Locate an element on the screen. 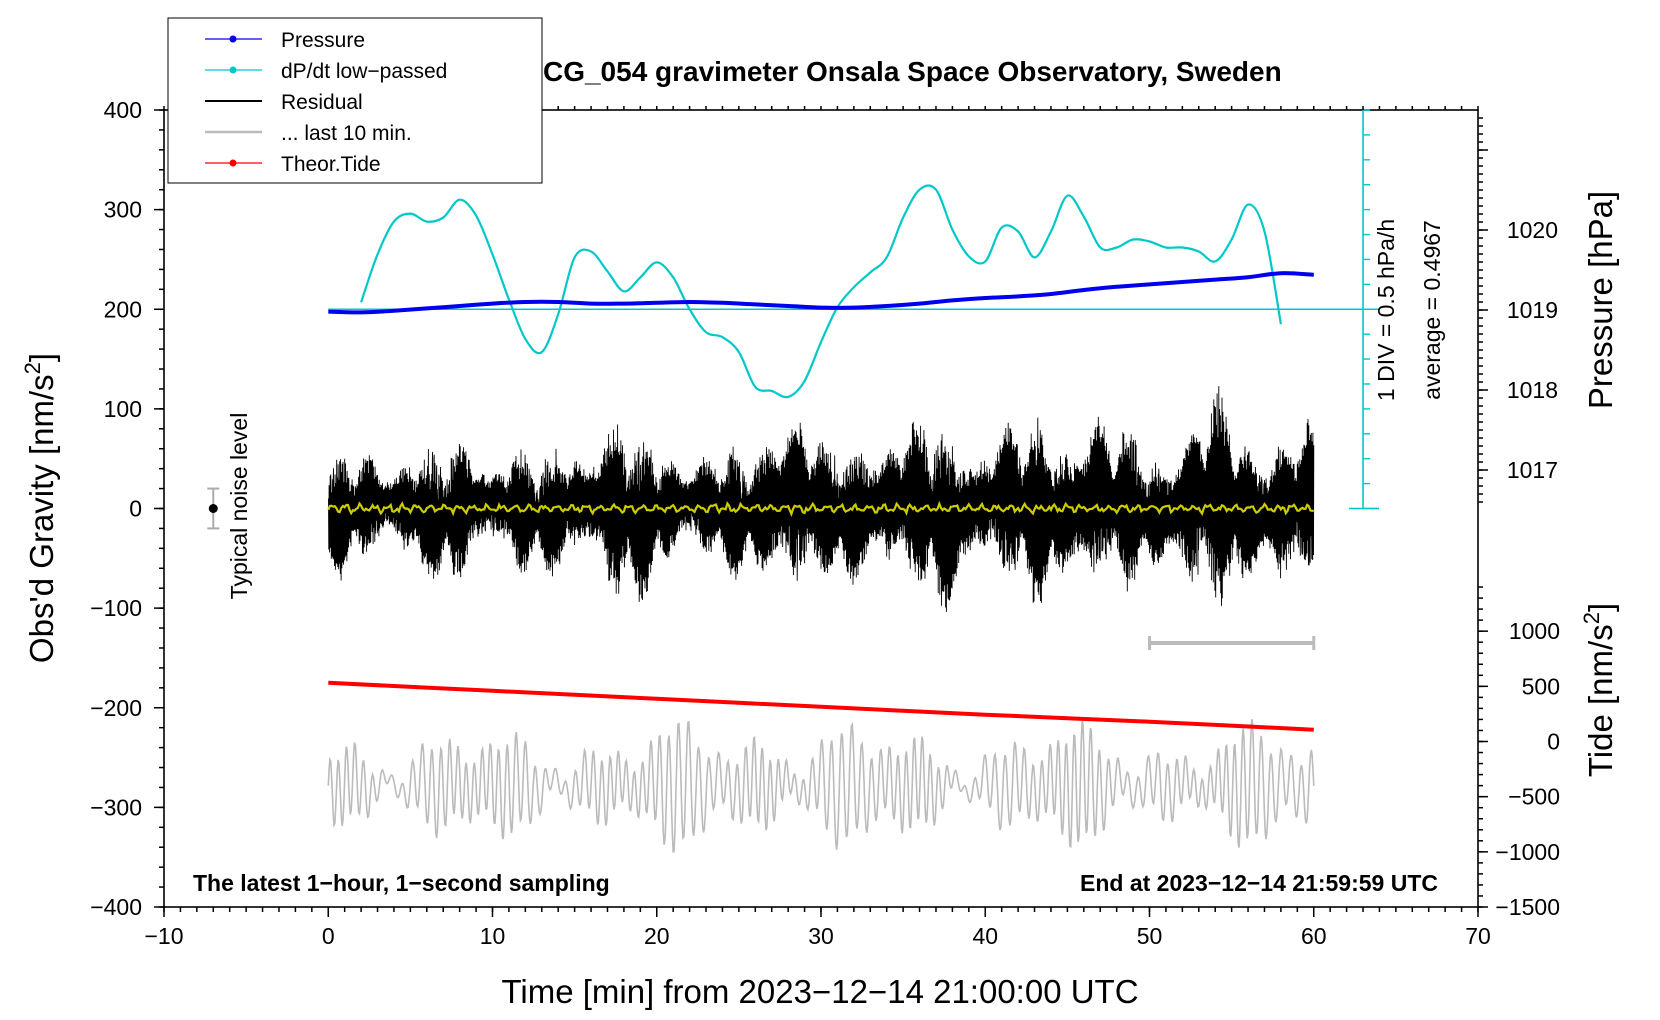 This screenshot has width=1660, height=1020. x-tick-label: 60 is located at coordinates (1314, 936).